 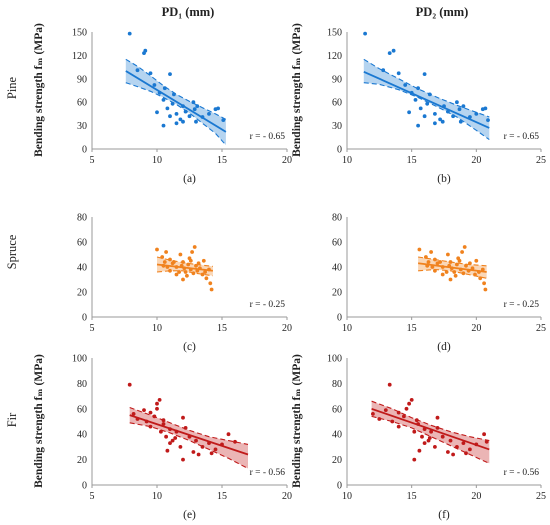 What do you see at coordinates (79, 359) in the screenshot?
I see `y-tick-label: 100` at bounding box center [79, 359].